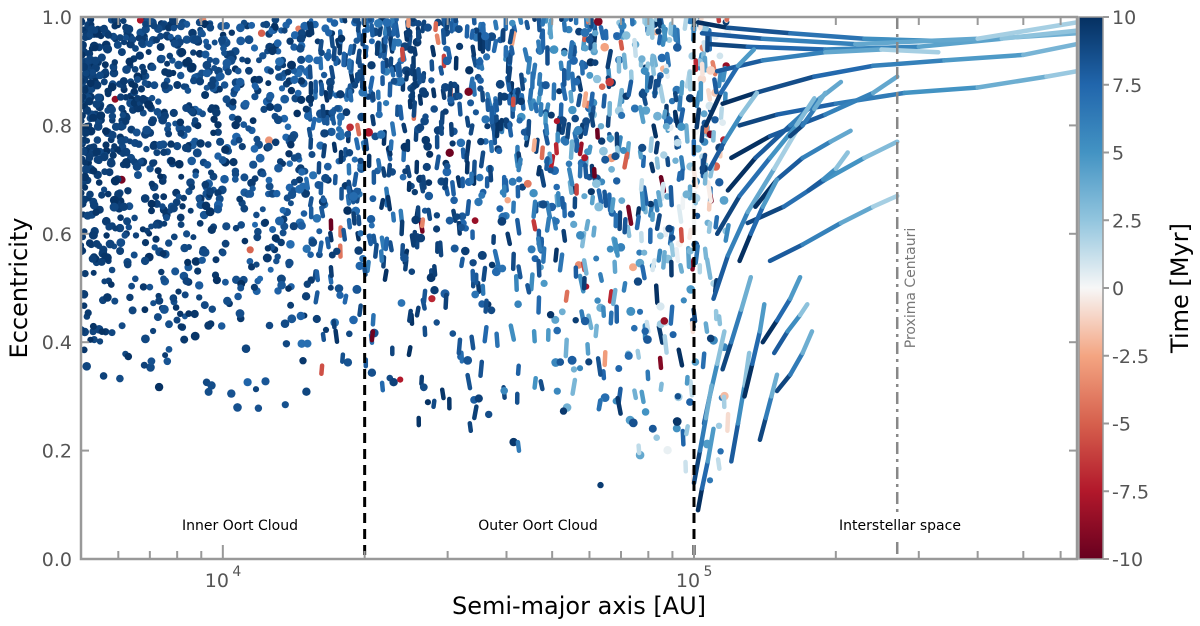  What do you see at coordinates (1127, 560) in the screenshot?
I see `colorbar-tick-label: -10` at bounding box center [1127, 560].